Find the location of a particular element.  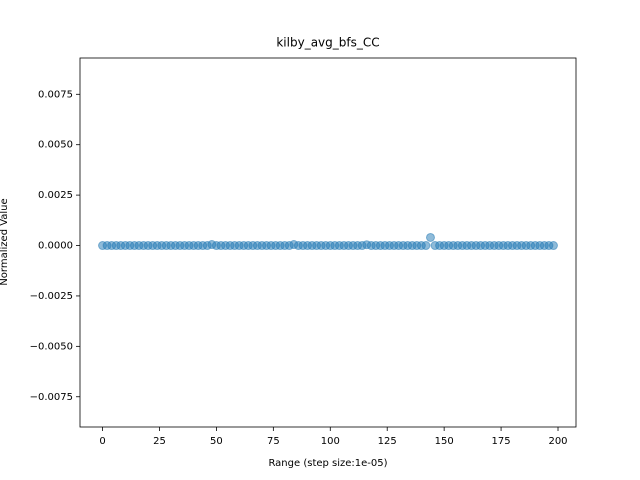

x-tick-label: 150 is located at coordinates (444, 441).